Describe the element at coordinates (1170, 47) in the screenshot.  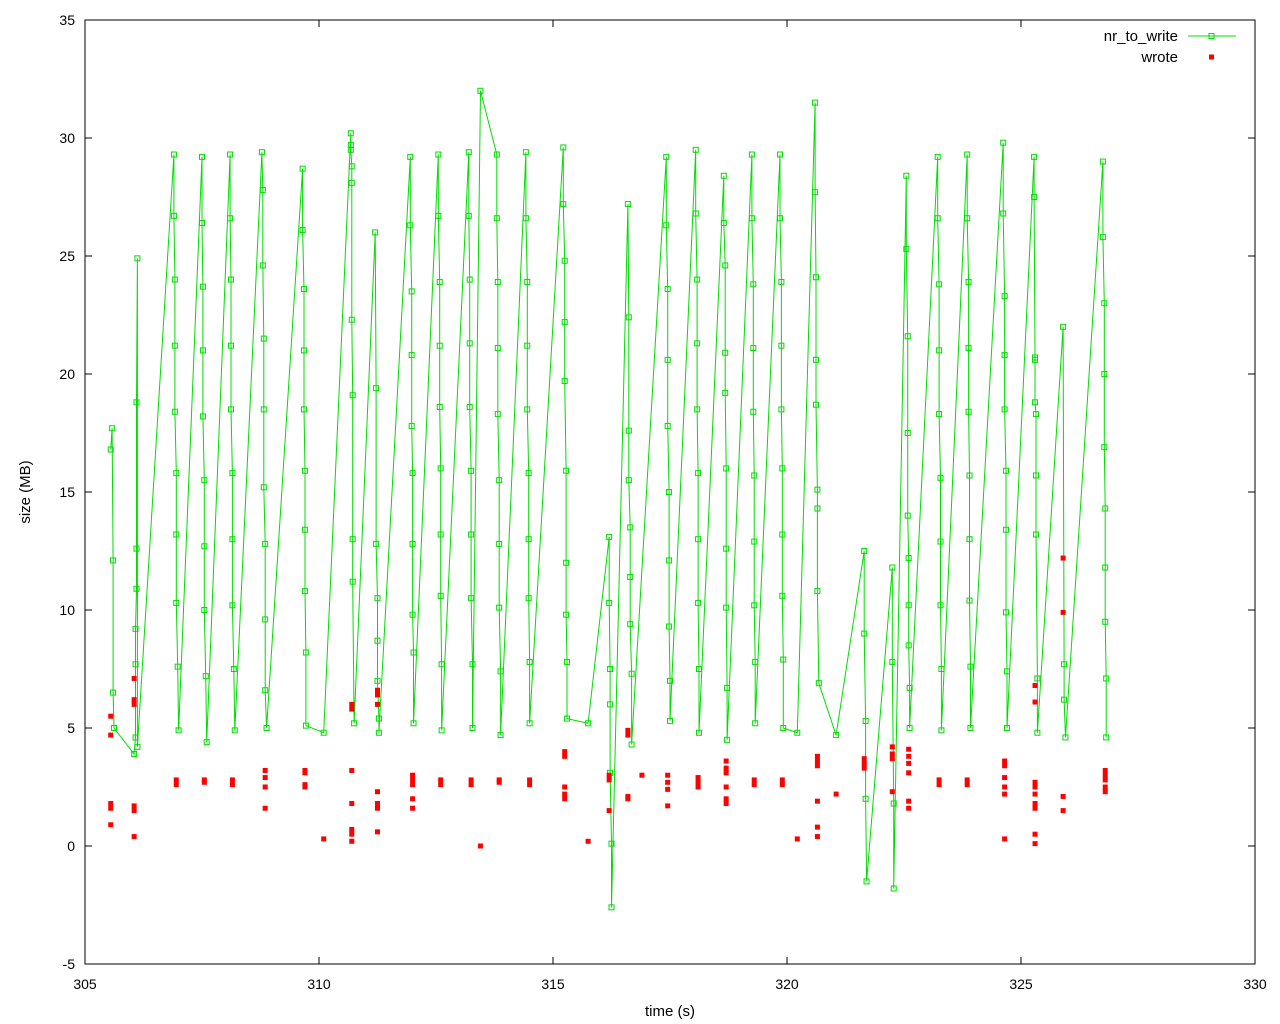
I see `legend: nr_to_write wrote` at that location.